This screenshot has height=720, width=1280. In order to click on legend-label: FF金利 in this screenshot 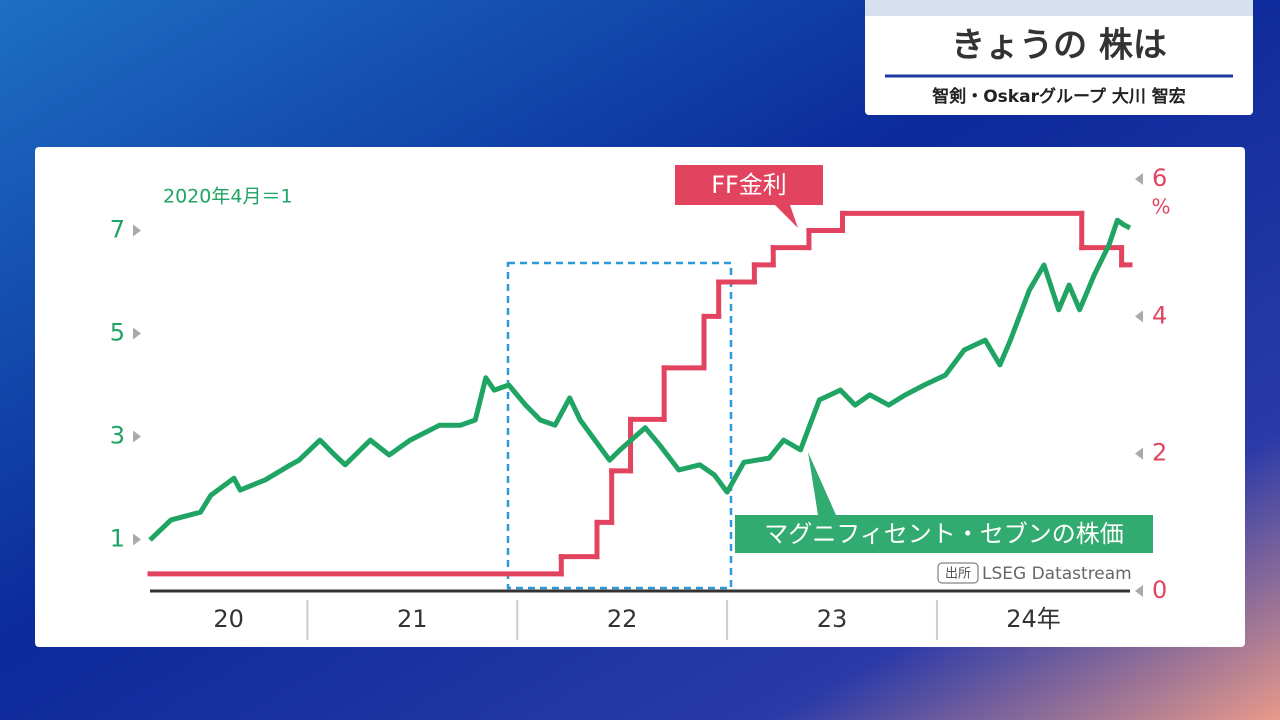, I will do `click(749, 185)`.